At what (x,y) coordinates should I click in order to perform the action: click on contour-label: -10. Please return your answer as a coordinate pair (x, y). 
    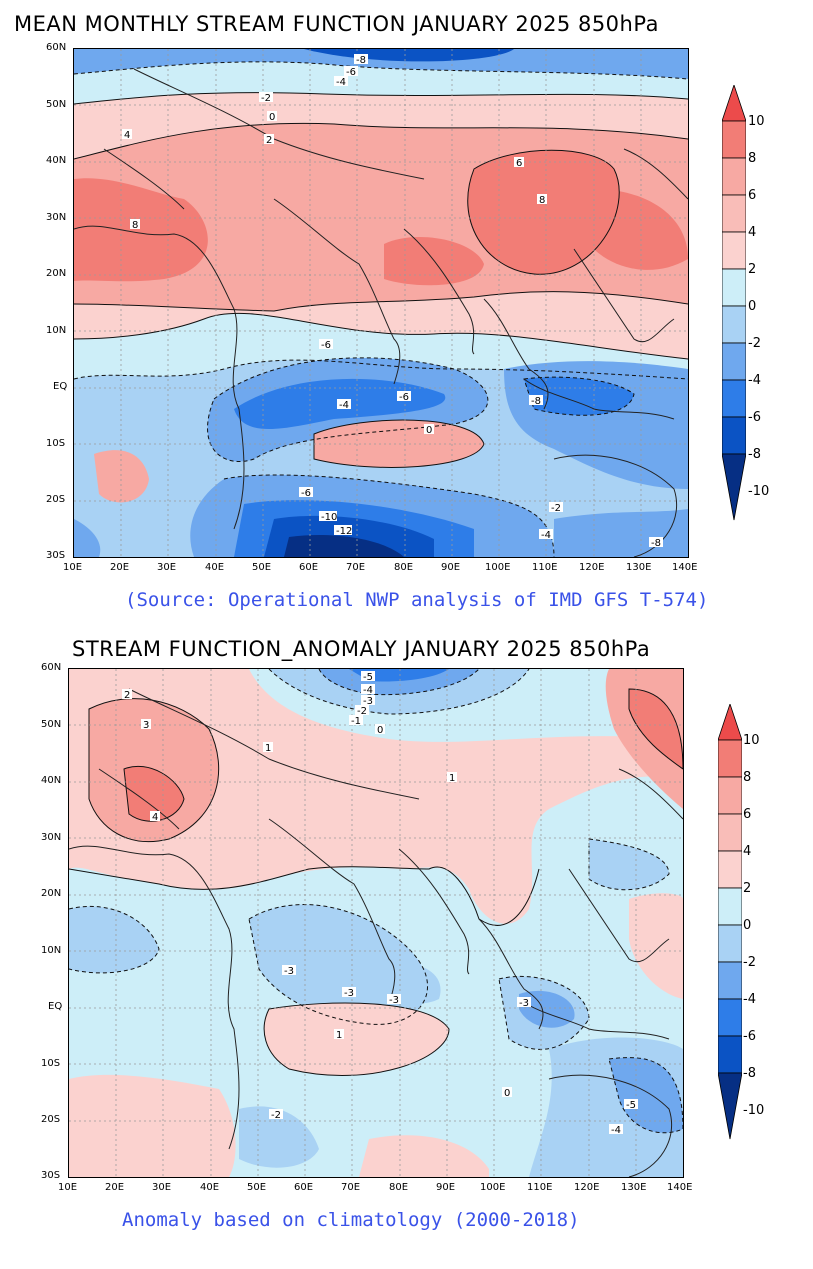
    Looking at the image, I should click on (328, 517).